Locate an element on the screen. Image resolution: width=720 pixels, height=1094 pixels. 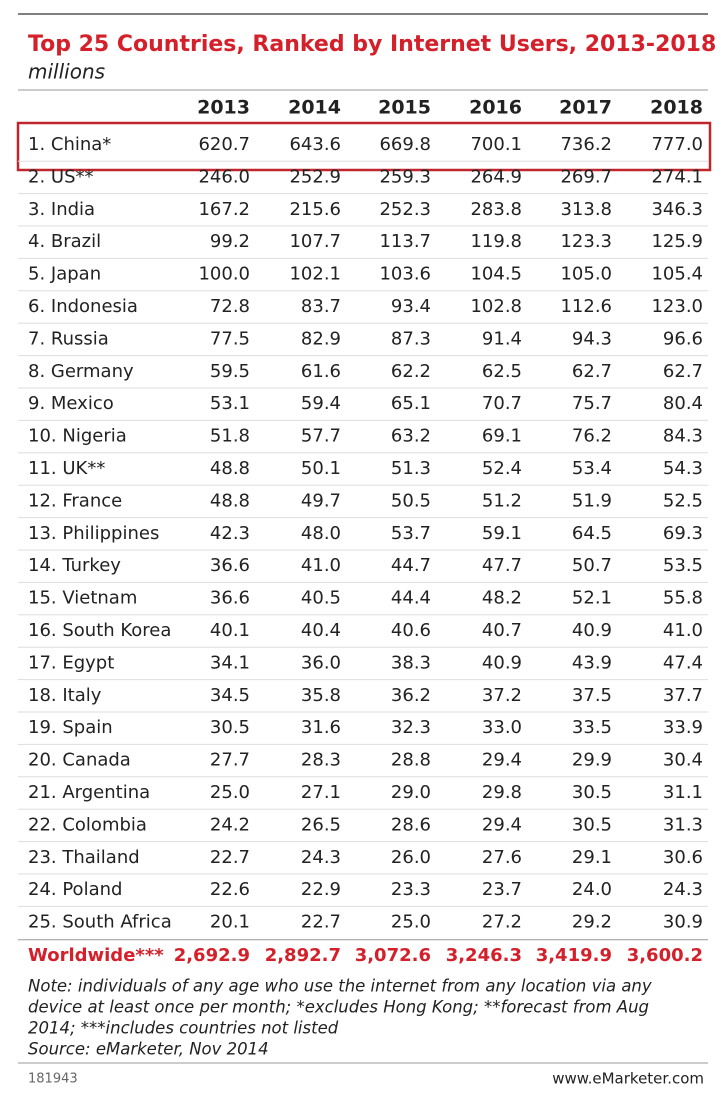
country-label: 23. Thailand is located at coordinates (84, 857).